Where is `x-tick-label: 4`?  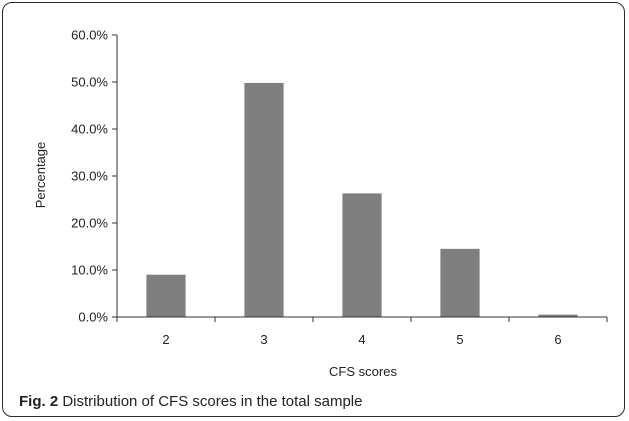 x-tick-label: 4 is located at coordinates (361, 339).